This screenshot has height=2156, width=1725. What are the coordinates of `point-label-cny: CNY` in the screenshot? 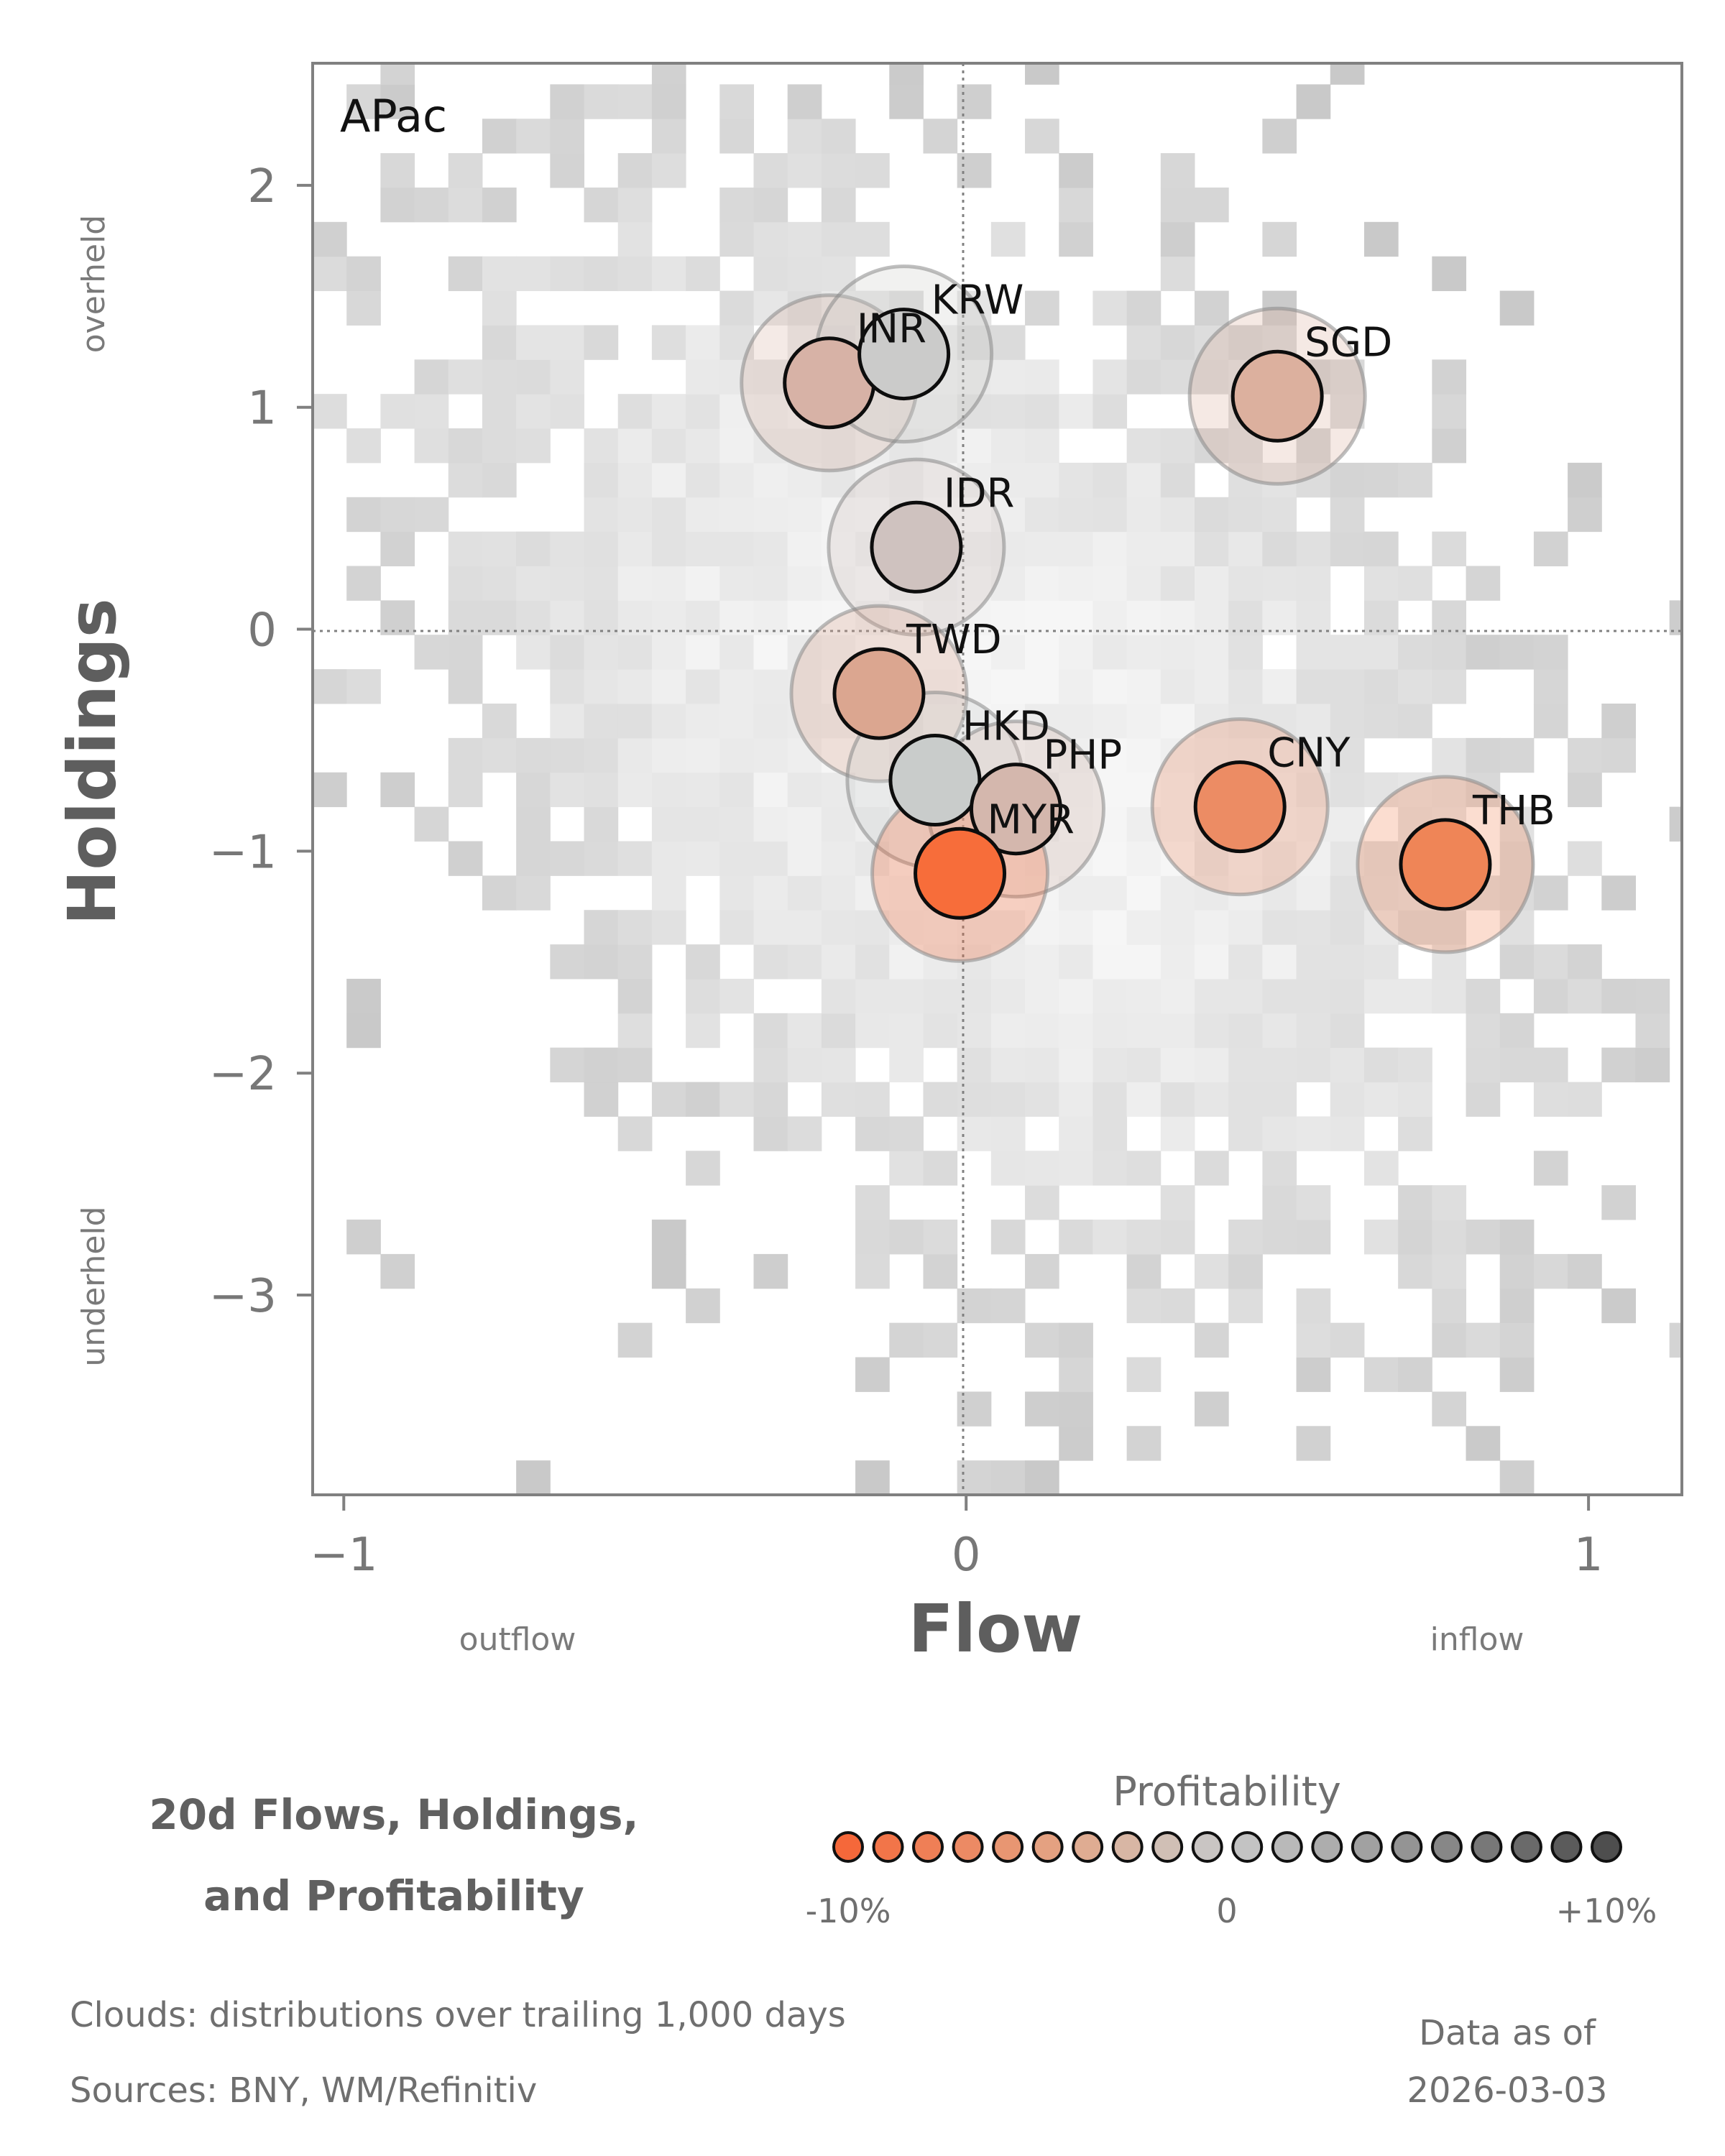 It's located at (1309, 754).